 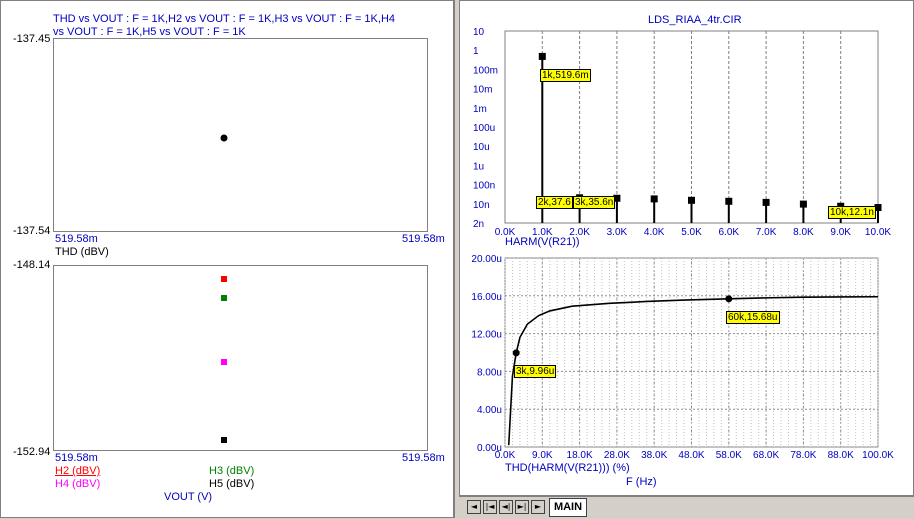 I want to click on harmonics-ytick-label: 2n, so click(x=478, y=224).